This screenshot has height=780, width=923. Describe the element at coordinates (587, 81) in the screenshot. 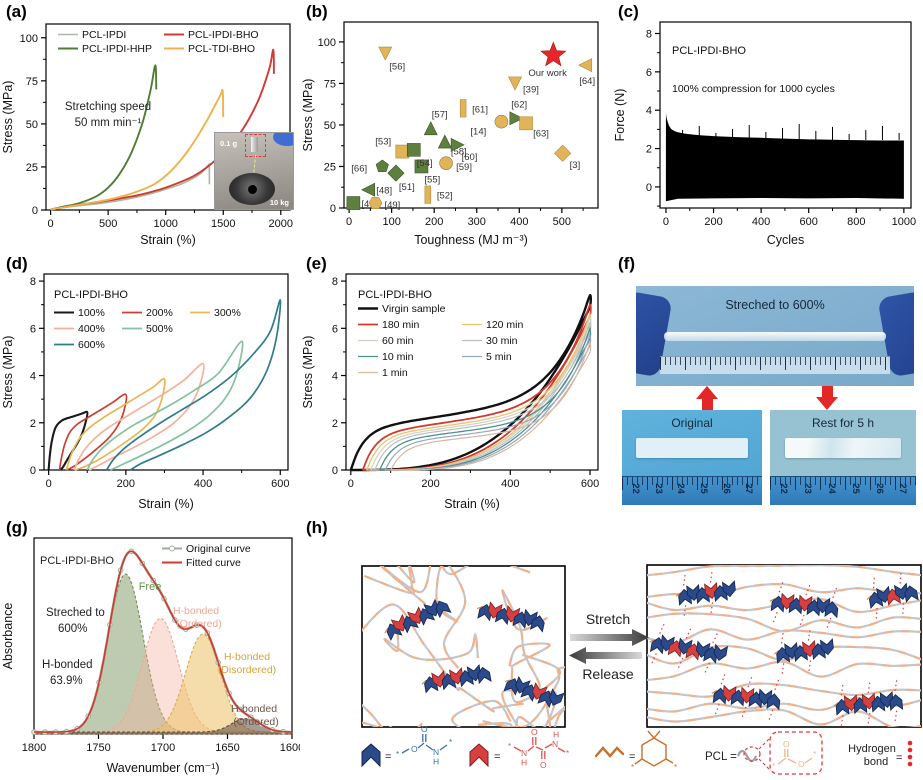

I see `svg-text: [64]` at that location.